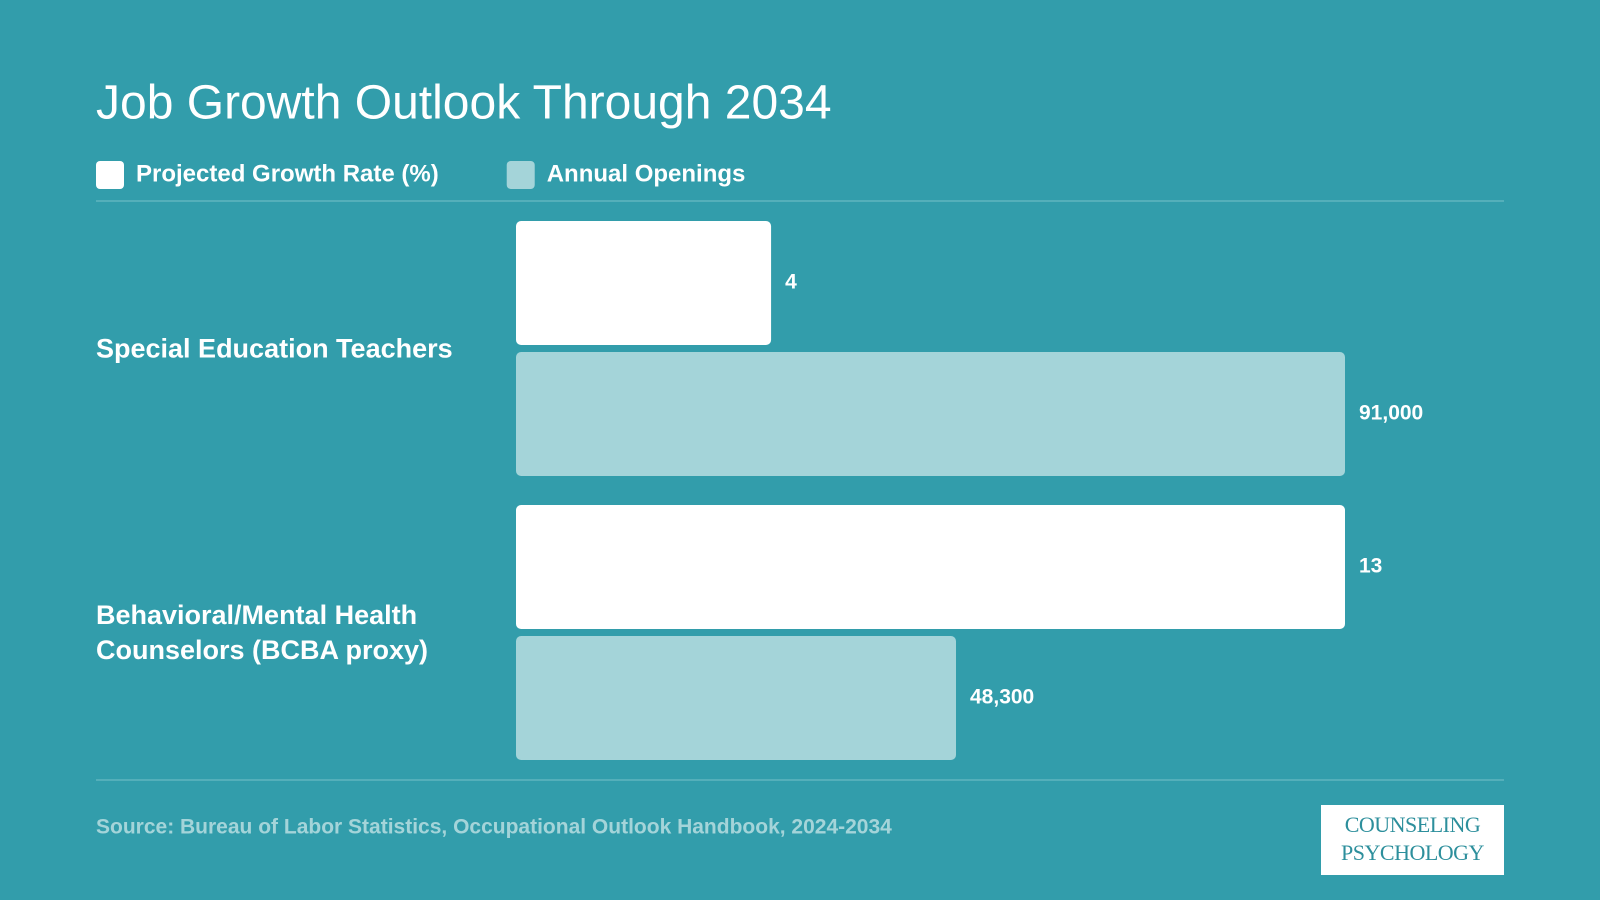  What do you see at coordinates (646, 173) in the screenshot?
I see `legend-label: Annual Openings` at bounding box center [646, 173].